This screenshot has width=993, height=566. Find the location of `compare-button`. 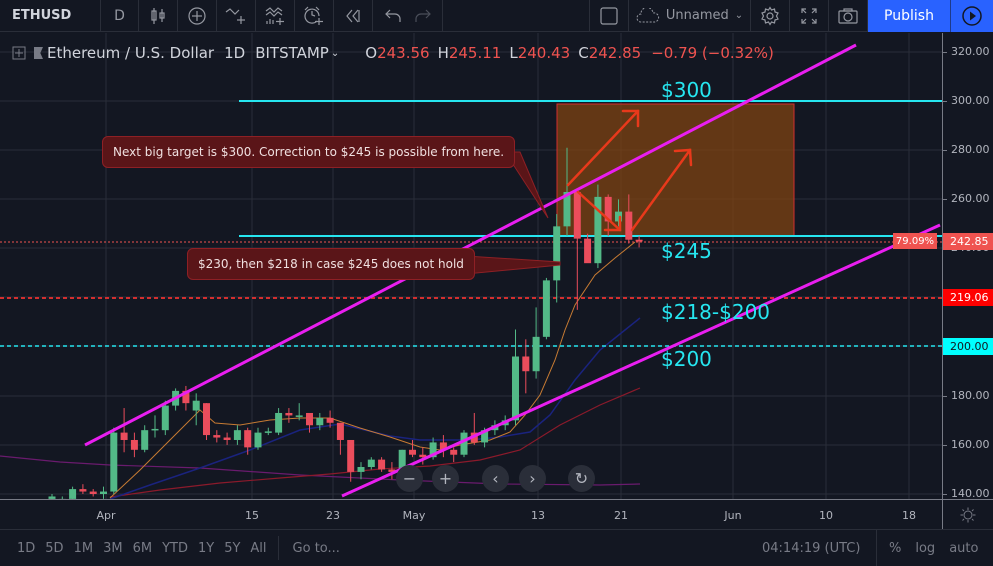

compare-button is located at coordinates (197, 16).